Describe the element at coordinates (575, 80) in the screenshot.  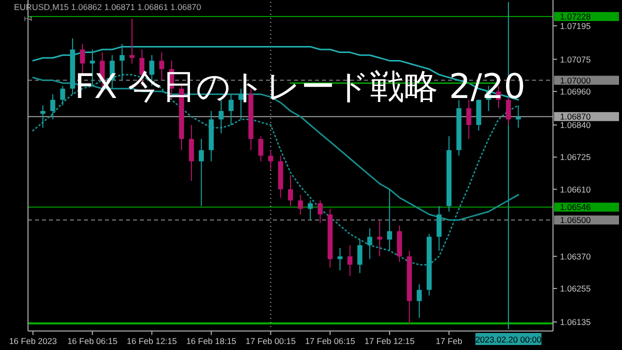
I see `ref-line-label: 1.07000` at that location.